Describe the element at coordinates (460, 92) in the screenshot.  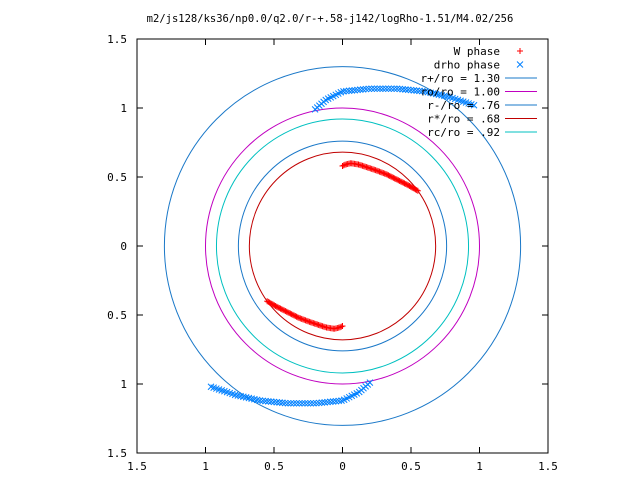
I see `legend-label: ro/ro = 1.00` at that location.